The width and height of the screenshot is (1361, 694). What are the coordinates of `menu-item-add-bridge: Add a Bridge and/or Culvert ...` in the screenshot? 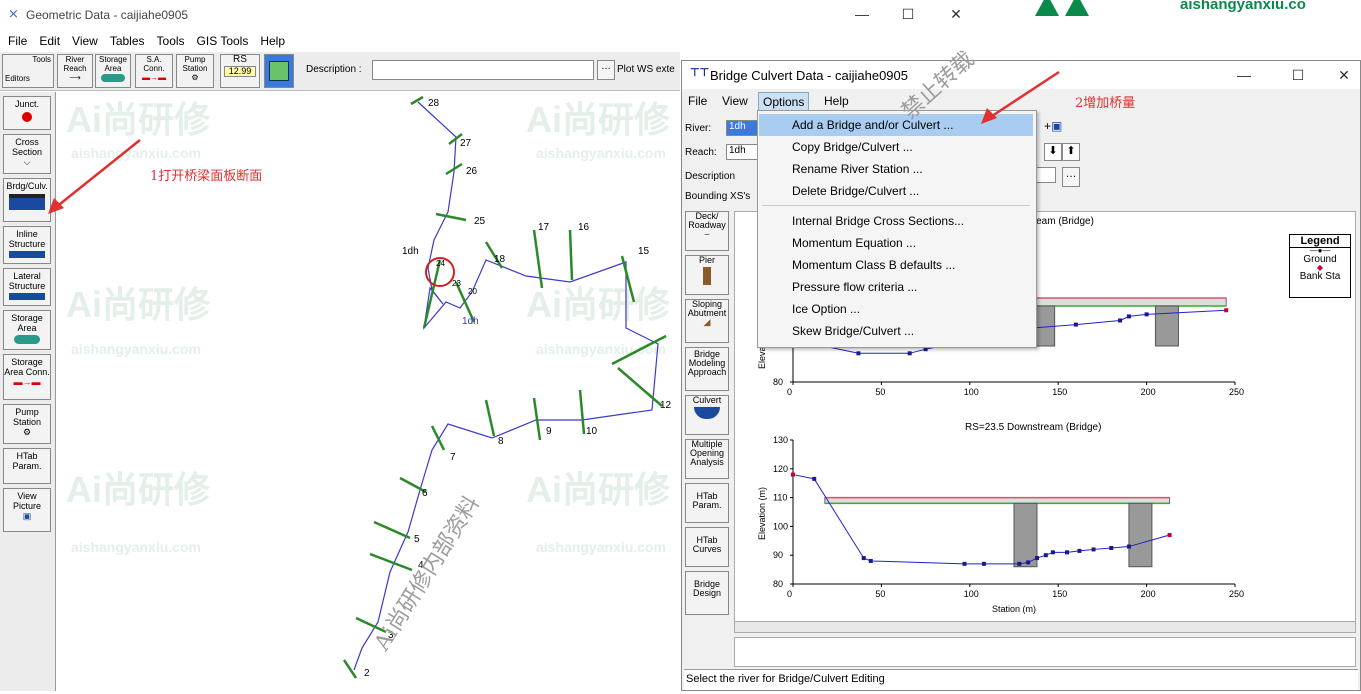 It's located at (896, 125).